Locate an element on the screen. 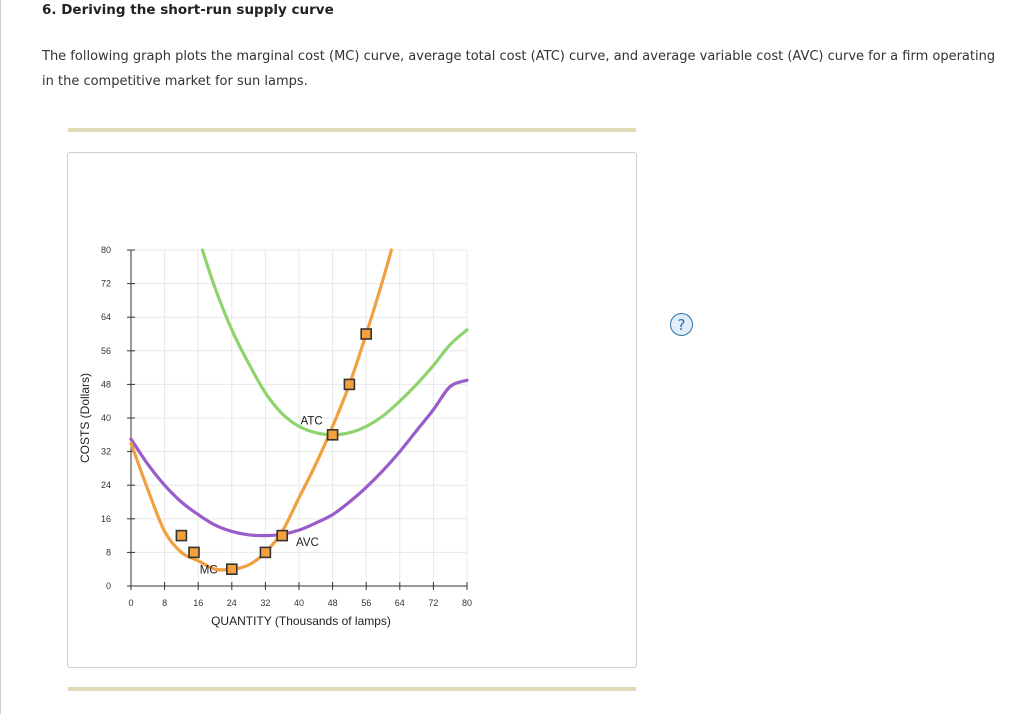 Image resolution: width=1024 pixels, height=714 pixels. x-tick-label: 40 is located at coordinates (299, 603).